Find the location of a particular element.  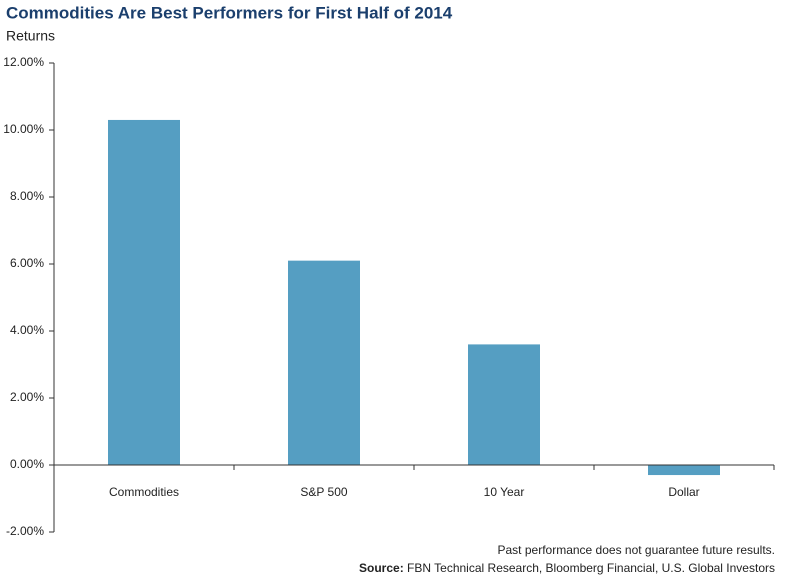

y-tick-label: 2.00% is located at coordinates (27, 397).